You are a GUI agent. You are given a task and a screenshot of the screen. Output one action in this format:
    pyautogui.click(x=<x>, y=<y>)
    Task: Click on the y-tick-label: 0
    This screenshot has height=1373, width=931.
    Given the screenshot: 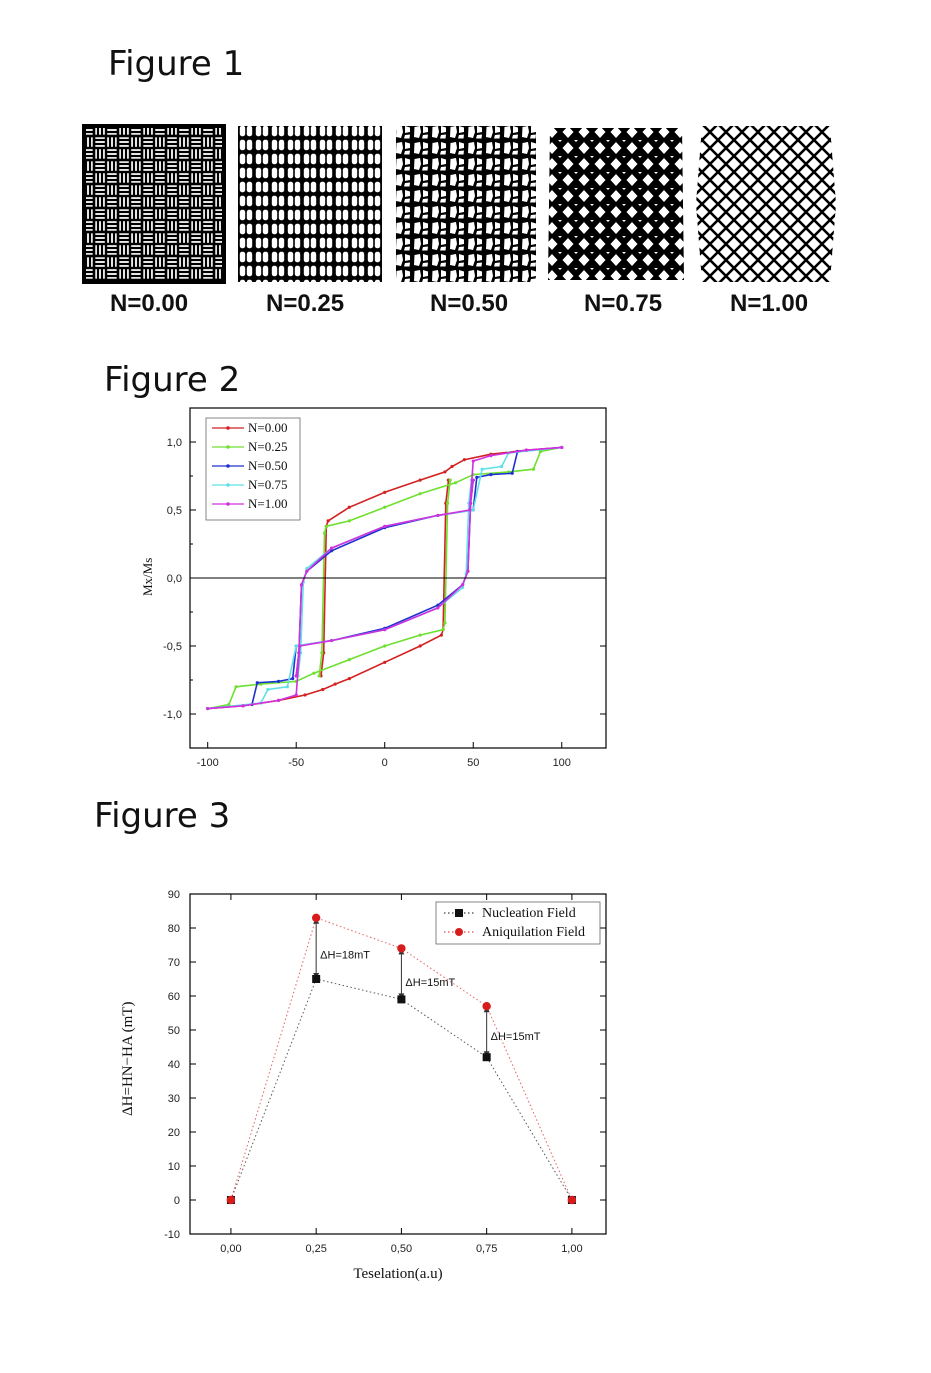 What is the action you would take?
    pyautogui.click(x=177, y=1201)
    